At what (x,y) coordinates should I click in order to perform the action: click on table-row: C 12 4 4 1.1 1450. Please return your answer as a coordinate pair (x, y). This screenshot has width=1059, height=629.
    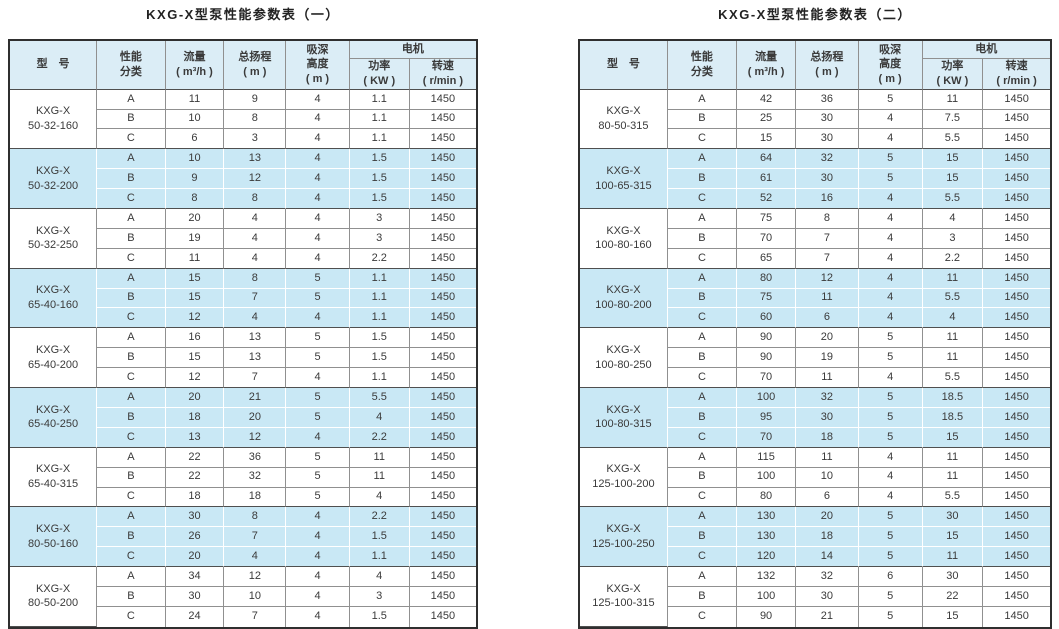
    Looking at the image, I should click on (243, 318).